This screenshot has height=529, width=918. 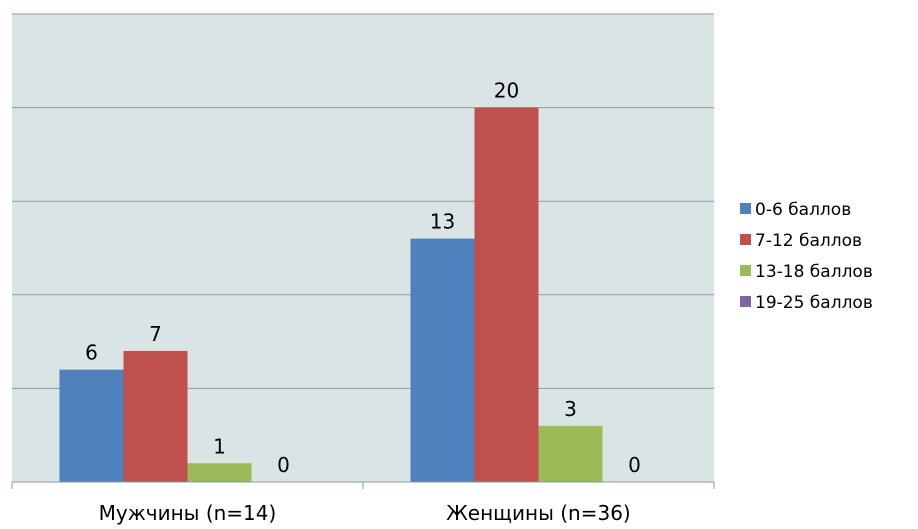 I want to click on data-label: 13, so click(x=442, y=222).